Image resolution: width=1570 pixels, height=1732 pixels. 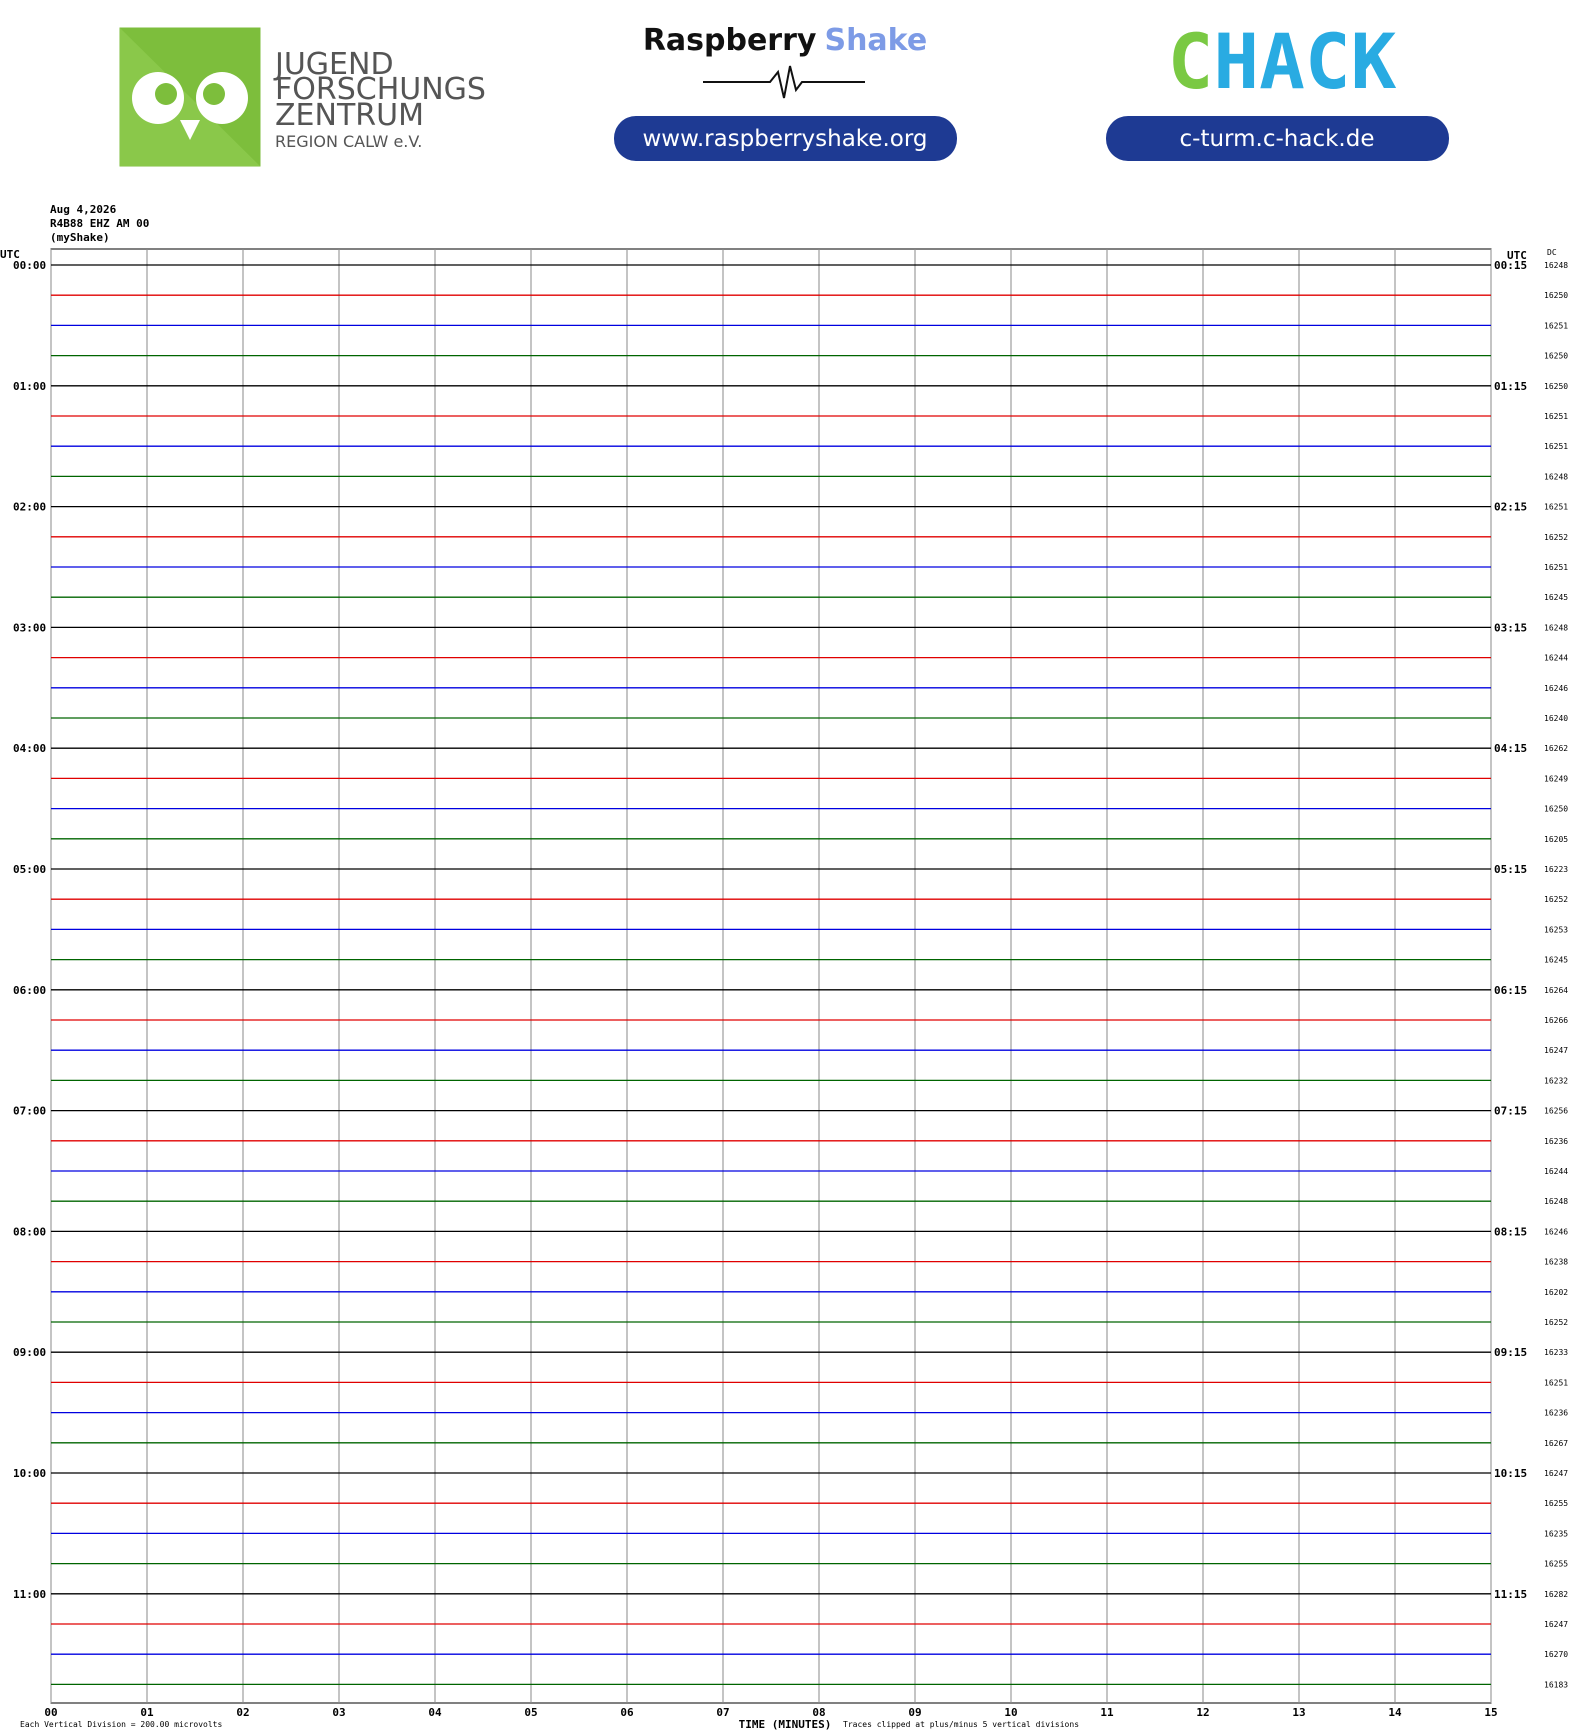 I want to click on right-time-label: 08:15, so click(x=1510, y=1231).